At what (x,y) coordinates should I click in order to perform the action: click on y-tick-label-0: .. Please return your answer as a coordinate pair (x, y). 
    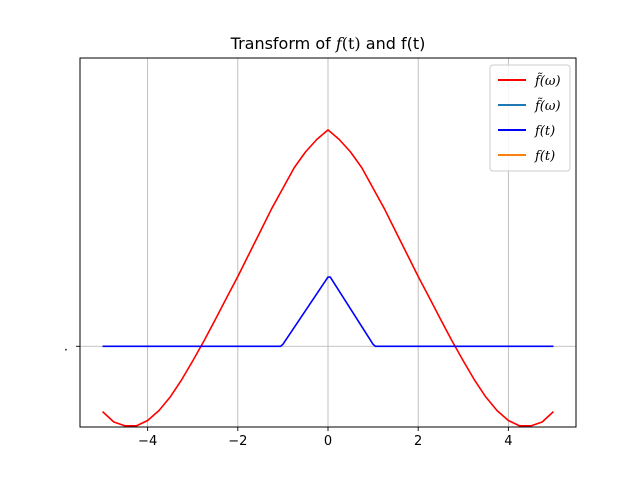
    Looking at the image, I should click on (66, 346).